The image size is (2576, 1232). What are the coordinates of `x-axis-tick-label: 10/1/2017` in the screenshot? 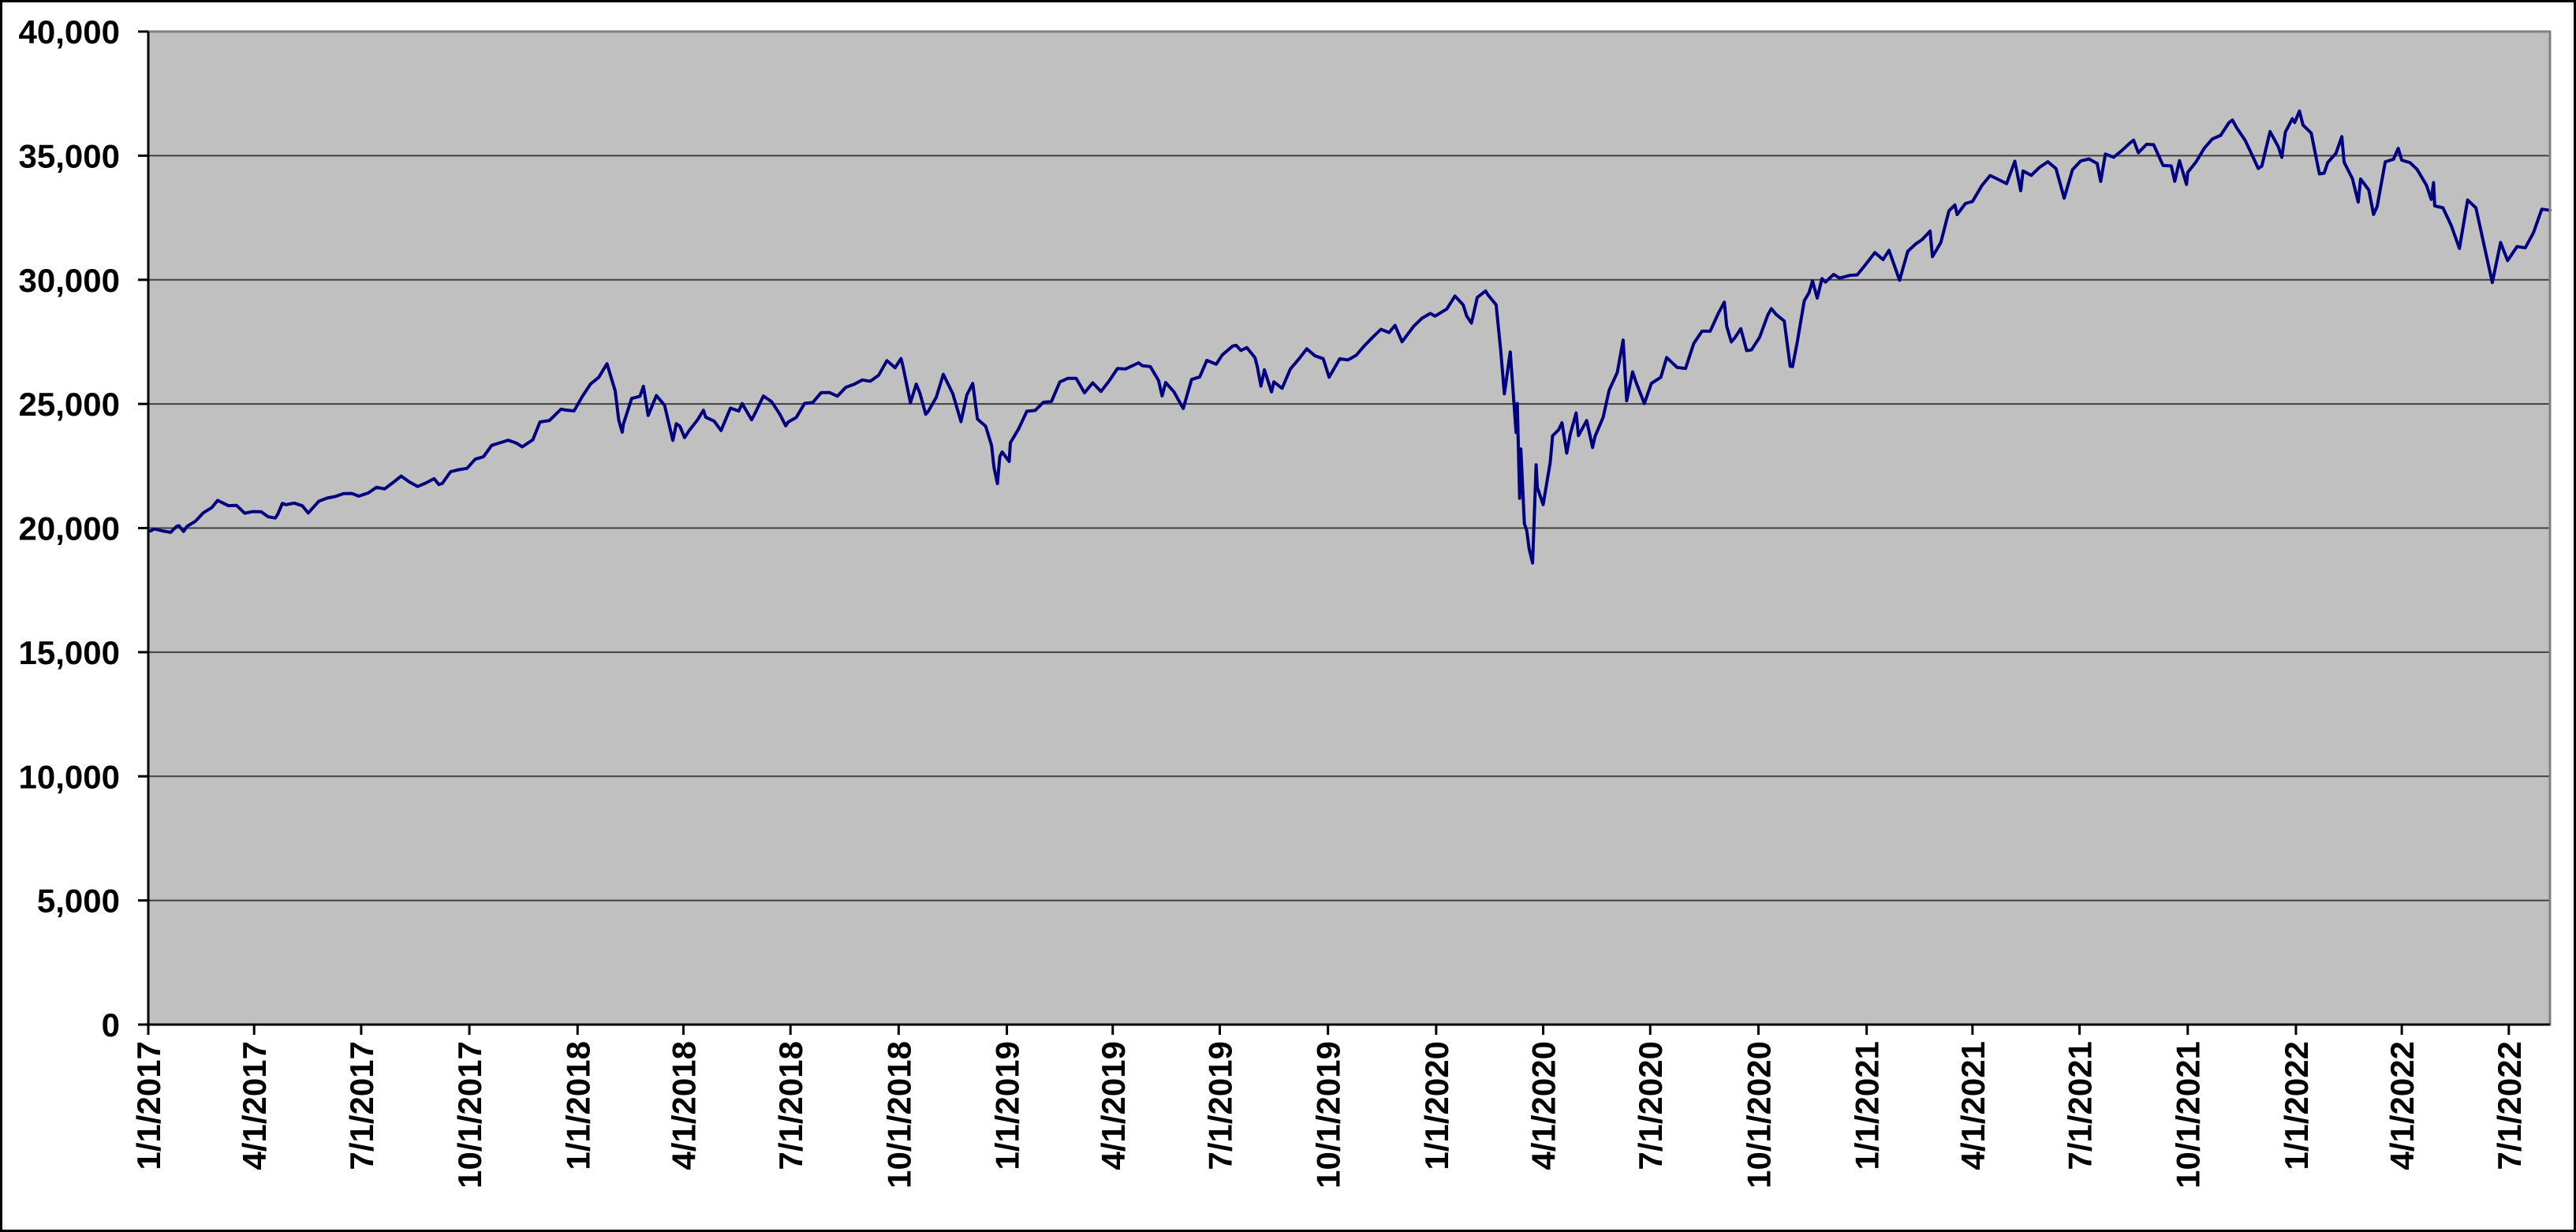 It's located at (469, 1115).